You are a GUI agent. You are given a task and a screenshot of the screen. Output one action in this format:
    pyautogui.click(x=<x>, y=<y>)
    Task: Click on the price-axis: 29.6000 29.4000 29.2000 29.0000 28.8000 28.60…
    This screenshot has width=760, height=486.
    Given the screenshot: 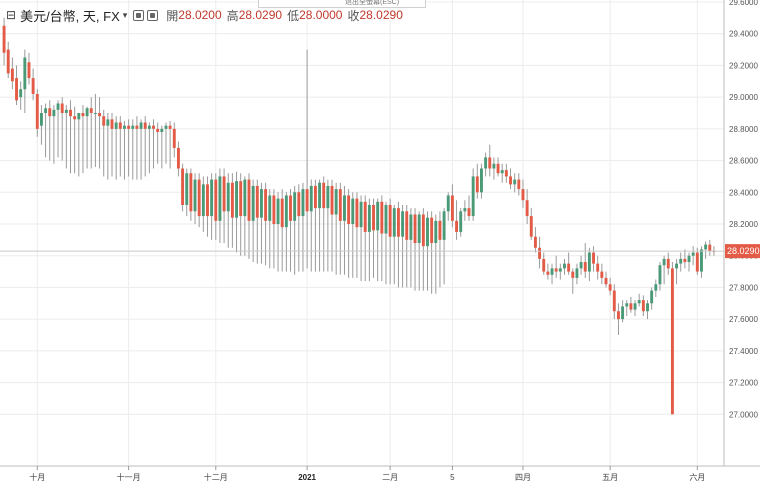 What is the action you would take?
    pyautogui.click(x=743, y=209)
    